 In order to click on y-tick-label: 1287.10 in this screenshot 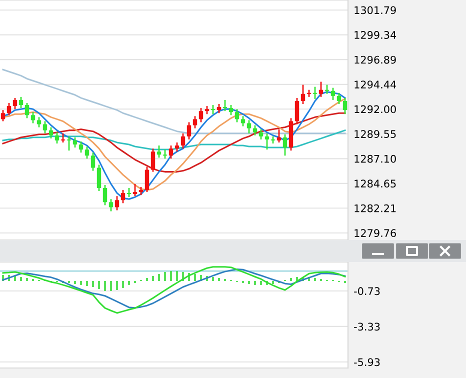, I will do `click(375, 158)`.